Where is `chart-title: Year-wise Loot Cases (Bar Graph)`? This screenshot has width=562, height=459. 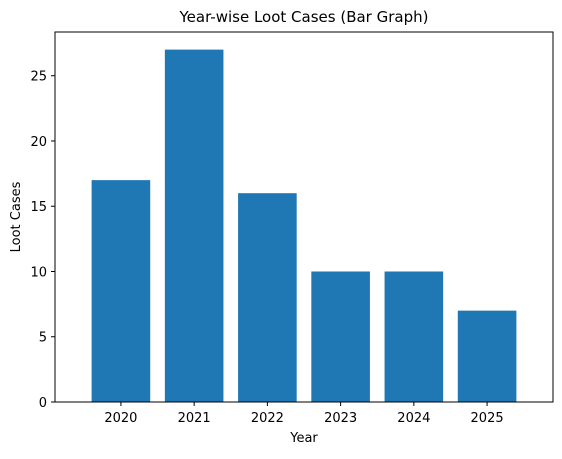 chart-title: Year-wise Loot Cases (Bar Graph) is located at coordinates (304, 17).